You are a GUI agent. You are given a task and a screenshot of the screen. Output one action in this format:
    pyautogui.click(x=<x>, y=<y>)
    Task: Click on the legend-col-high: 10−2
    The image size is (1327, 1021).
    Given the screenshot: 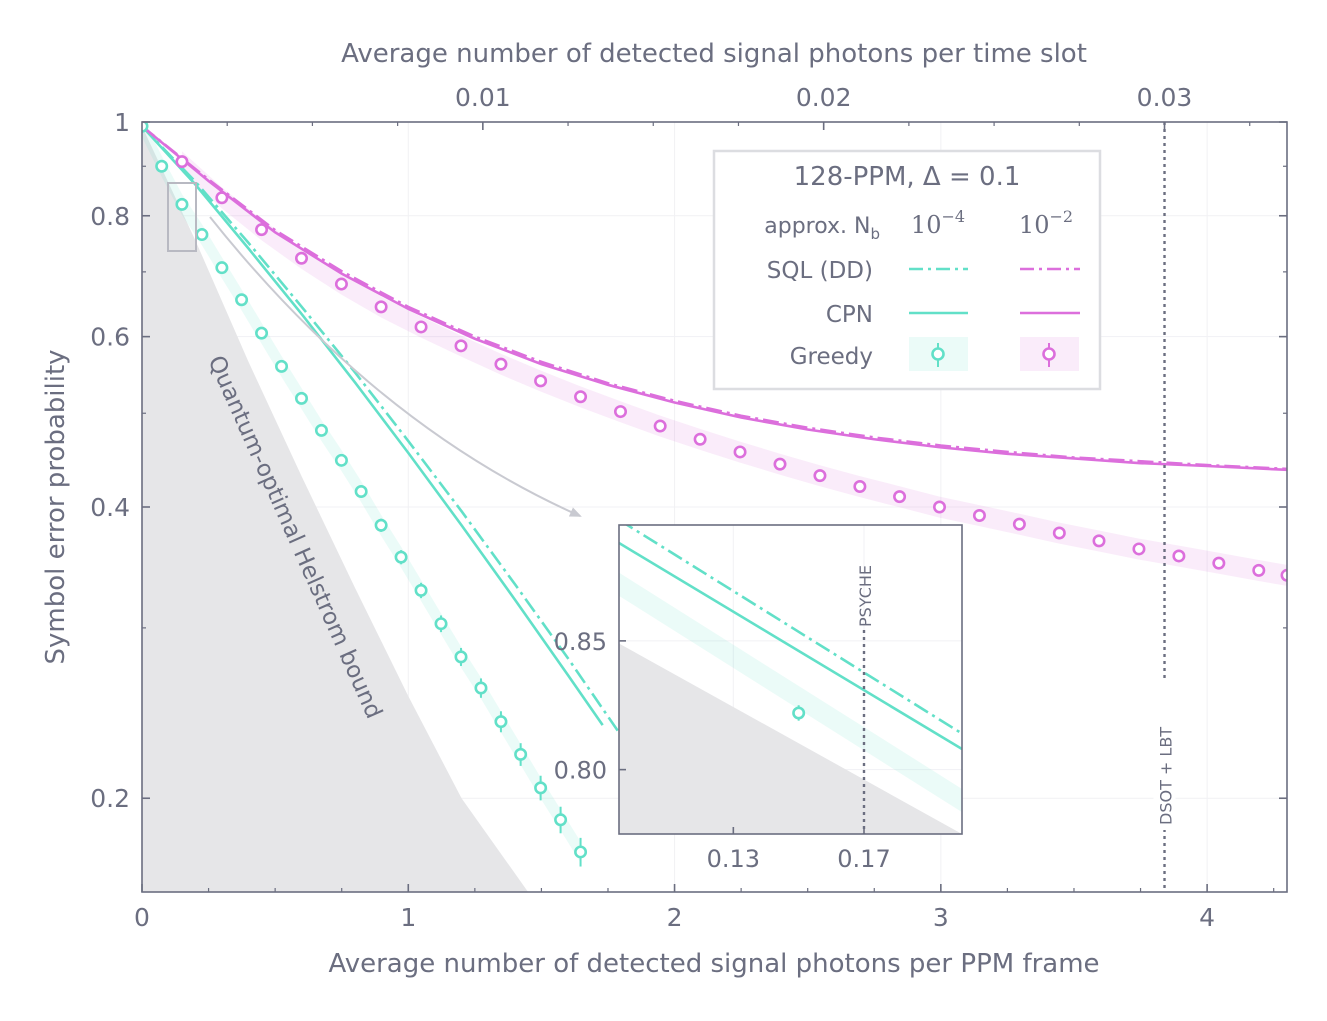 What is the action you would take?
    pyautogui.click(x=1046, y=223)
    